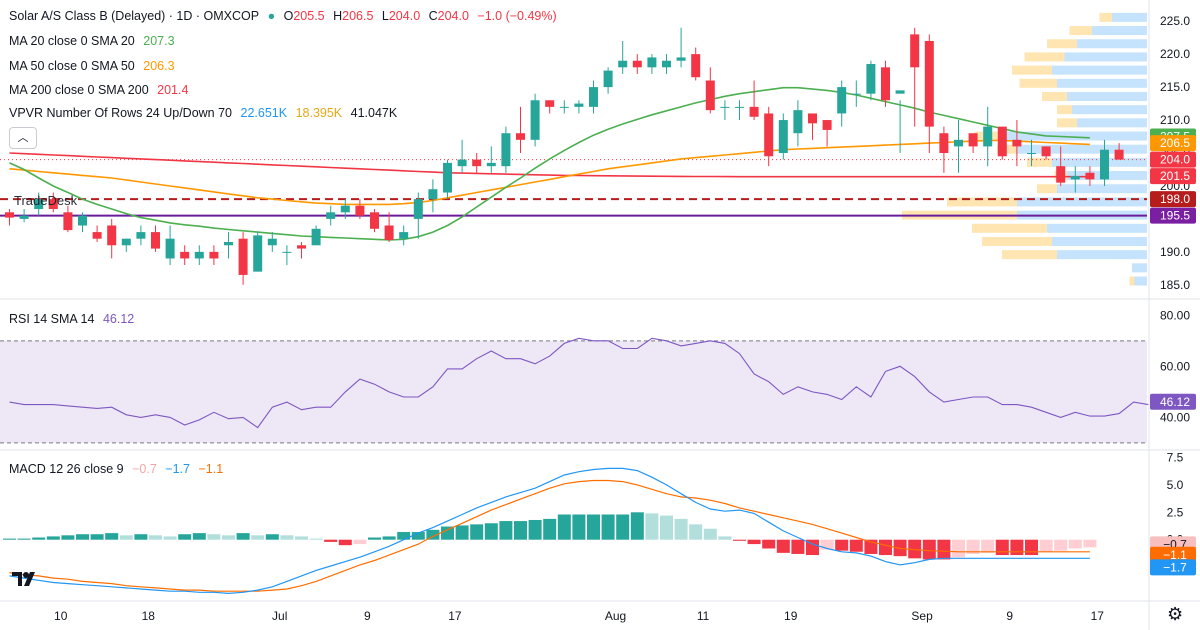 This screenshot has width=1200, height=630. What do you see at coordinates (1175, 614) in the screenshot?
I see `gear-icon: ⚙` at bounding box center [1175, 614].